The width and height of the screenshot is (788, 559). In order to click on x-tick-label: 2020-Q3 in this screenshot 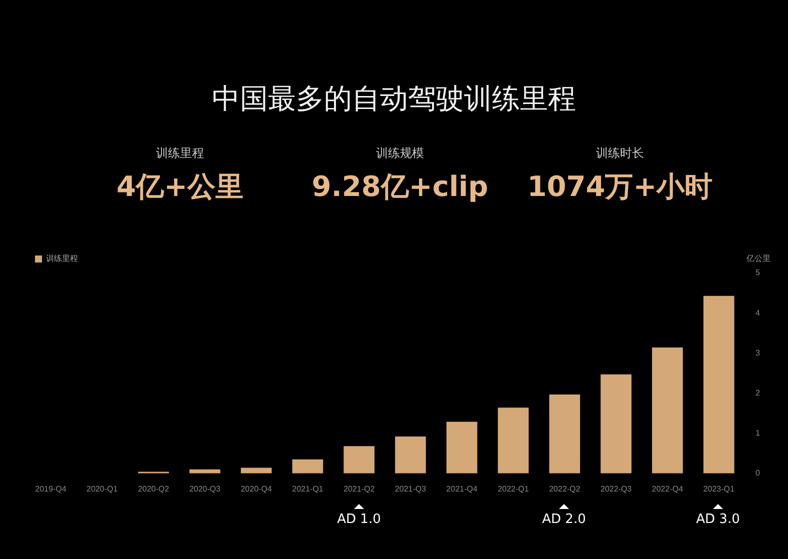, I will do `click(205, 489)`.